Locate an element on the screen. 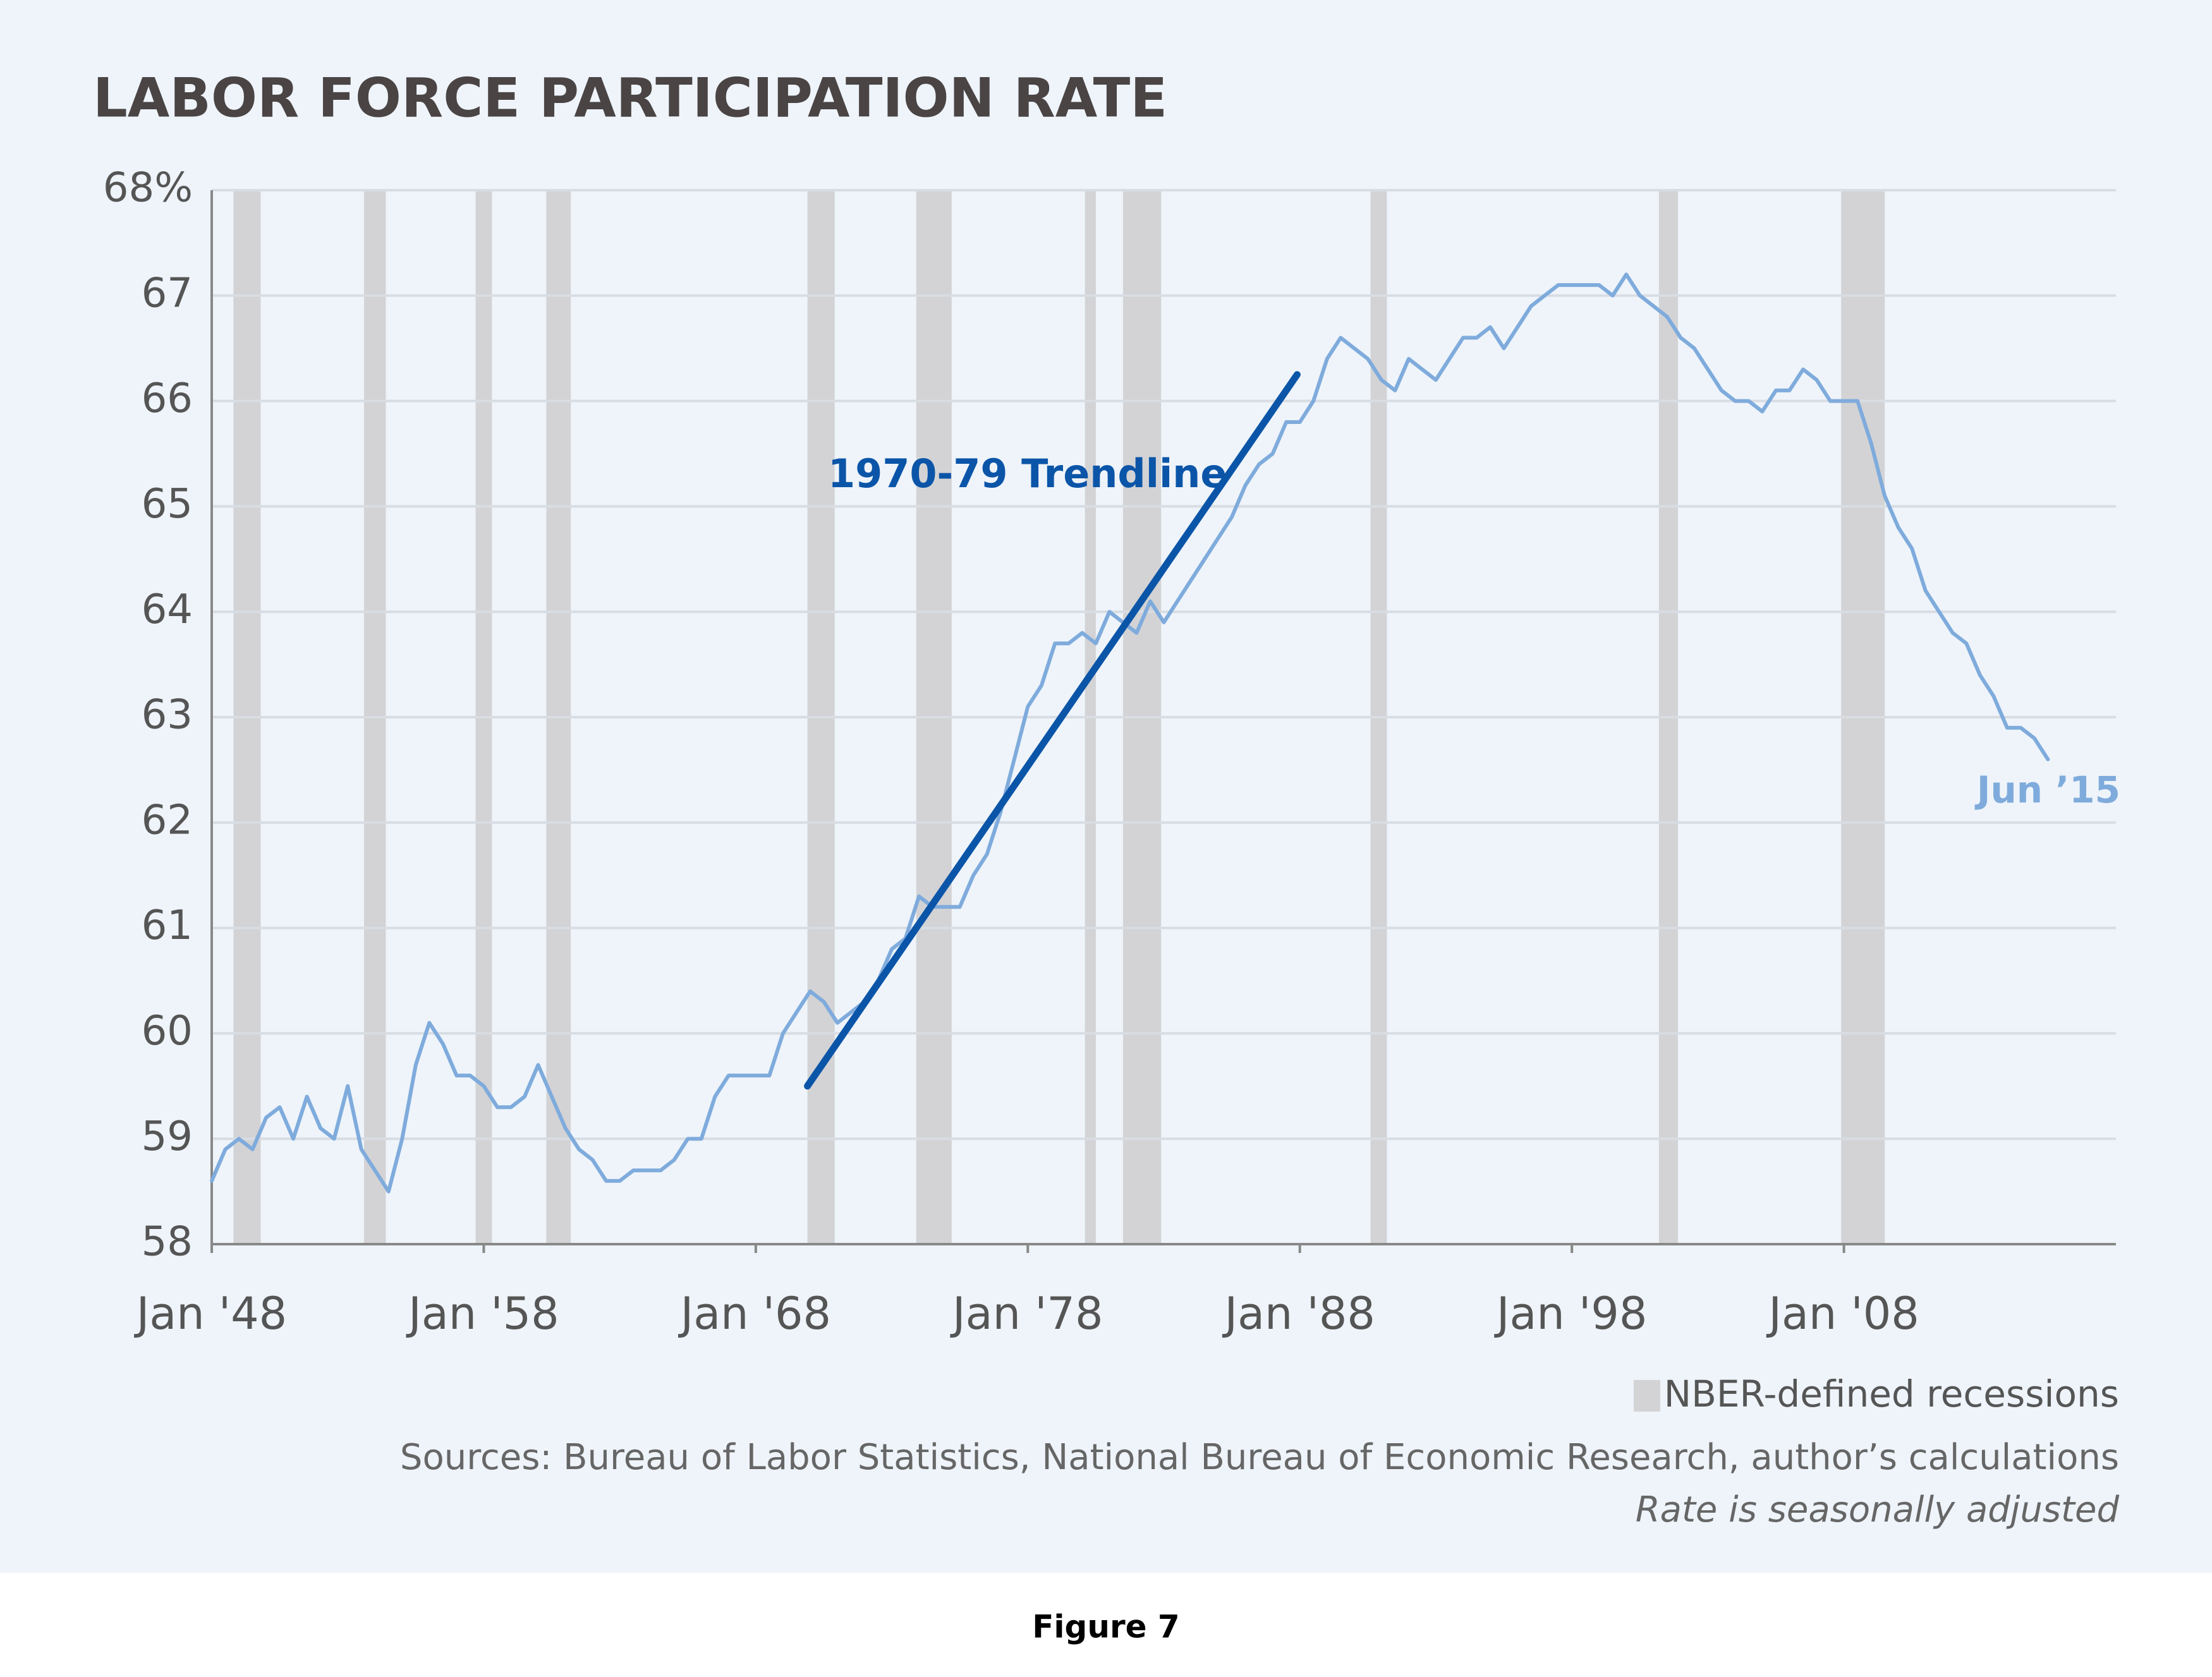 Image resolution: width=2212 pixels, height=1677 pixels. y-tick-label: 67 is located at coordinates (167, 294).